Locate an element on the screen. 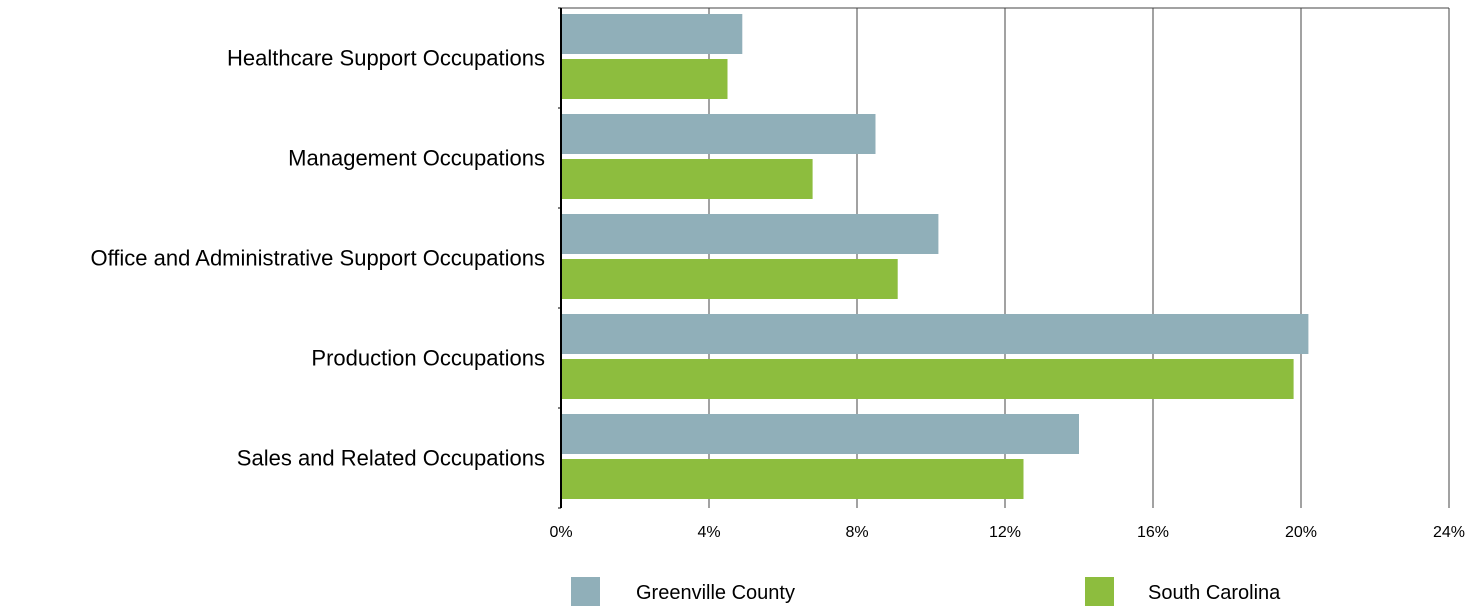  x-tick-label: 4% is located at coordinates (708, 532).